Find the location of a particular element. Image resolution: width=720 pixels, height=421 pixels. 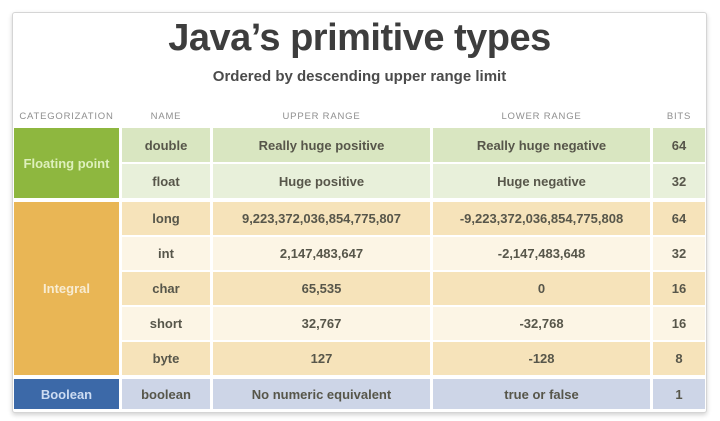

cell-name: int is located at coordinates (166, 253).